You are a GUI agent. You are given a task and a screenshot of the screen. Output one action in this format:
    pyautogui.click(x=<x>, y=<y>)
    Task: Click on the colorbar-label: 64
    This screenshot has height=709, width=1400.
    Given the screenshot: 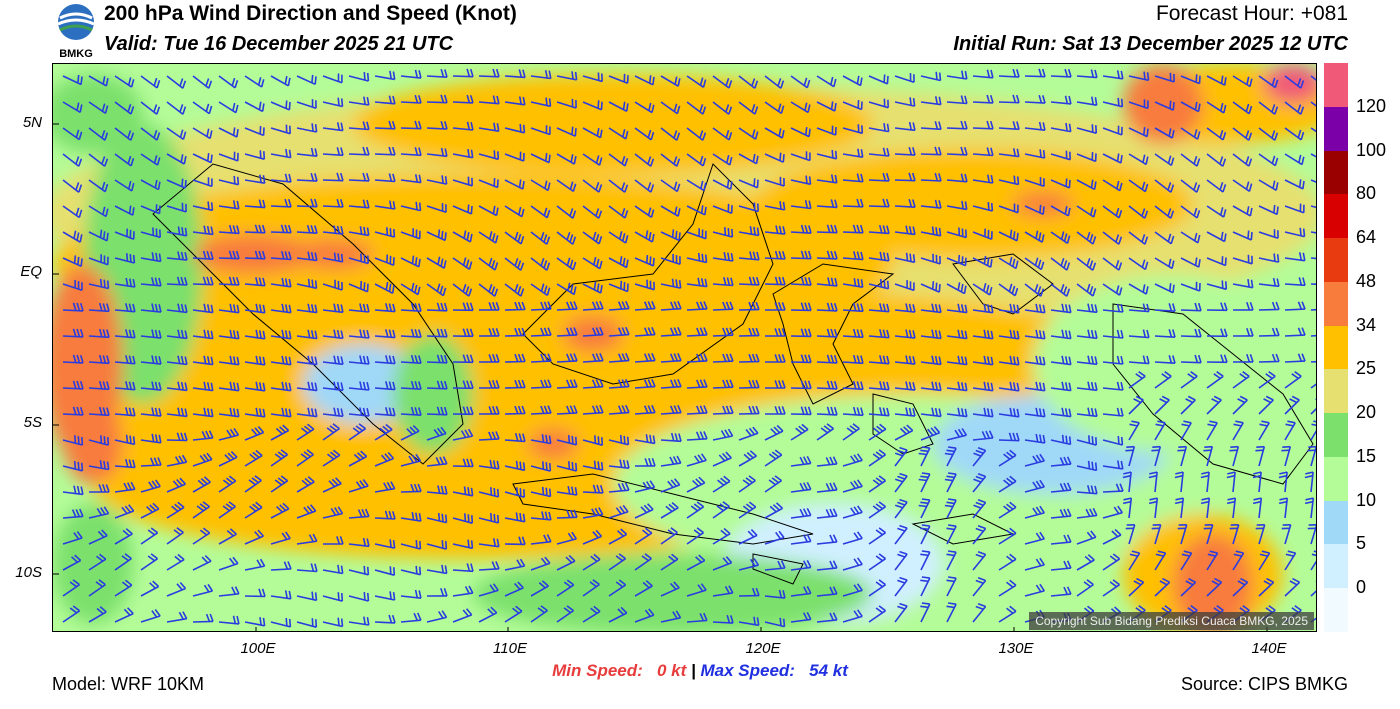 What is the action you would take?
    pyautogui.click(x=1366, y=237)
    